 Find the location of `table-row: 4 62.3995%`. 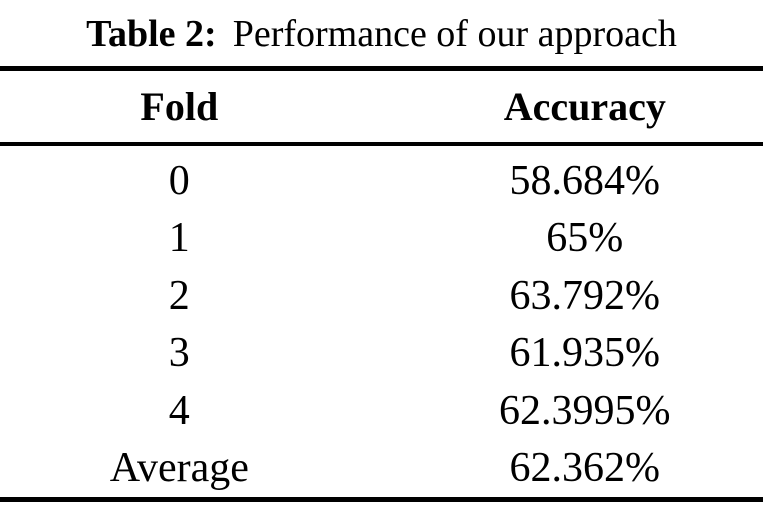

table-row: 4 62.3995% is located at coordinates (381, 411).